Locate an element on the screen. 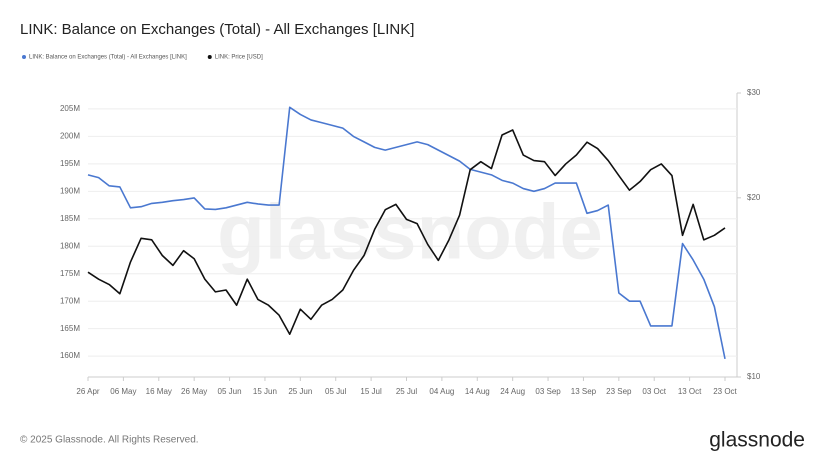 The height and width of the screenshot is (465, 825). y-tick-label: 175M is located at coordinates (70, 273).